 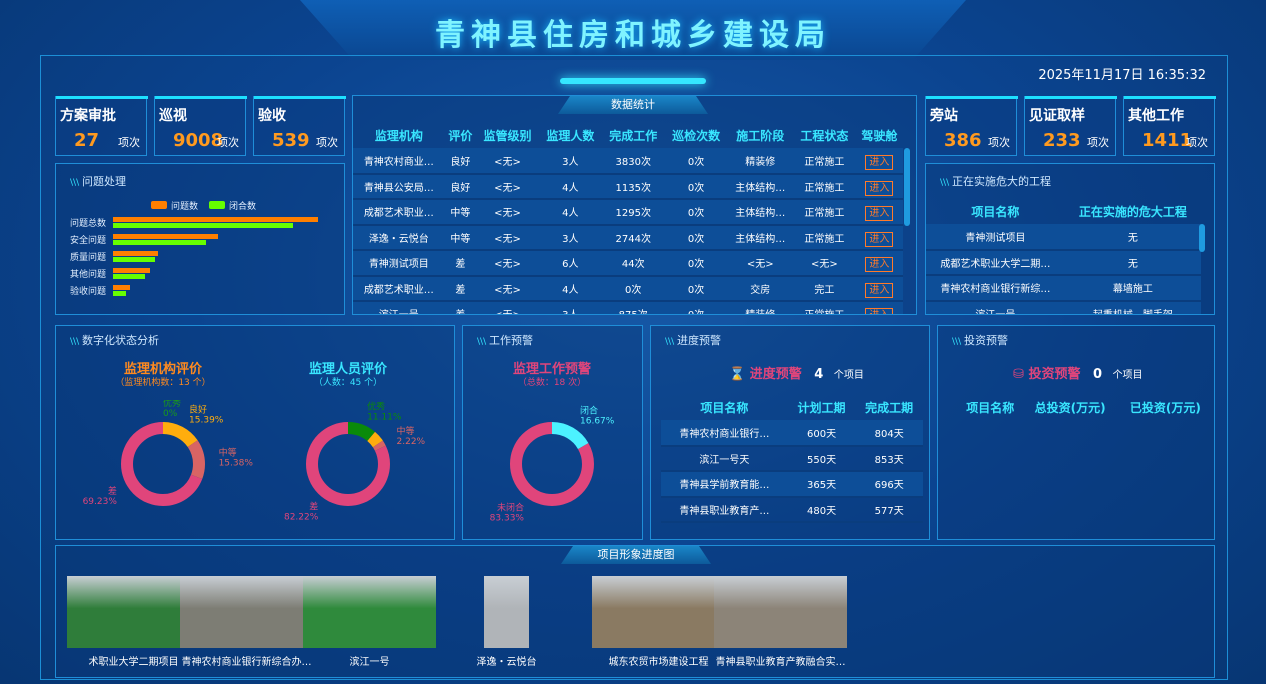 I want to click on project-caption: 术职业大学二期项目, so click(x=133, y=662).